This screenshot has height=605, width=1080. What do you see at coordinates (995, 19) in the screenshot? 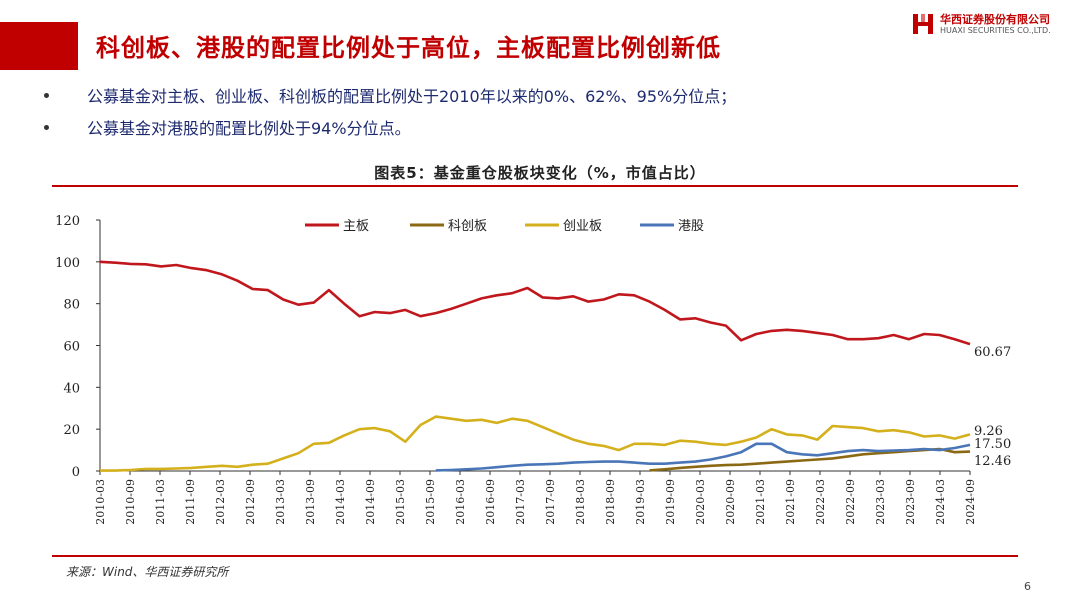
I see `logo-company-name-cn: 华西证券股份有限公司` at bounding box center [995, 19].